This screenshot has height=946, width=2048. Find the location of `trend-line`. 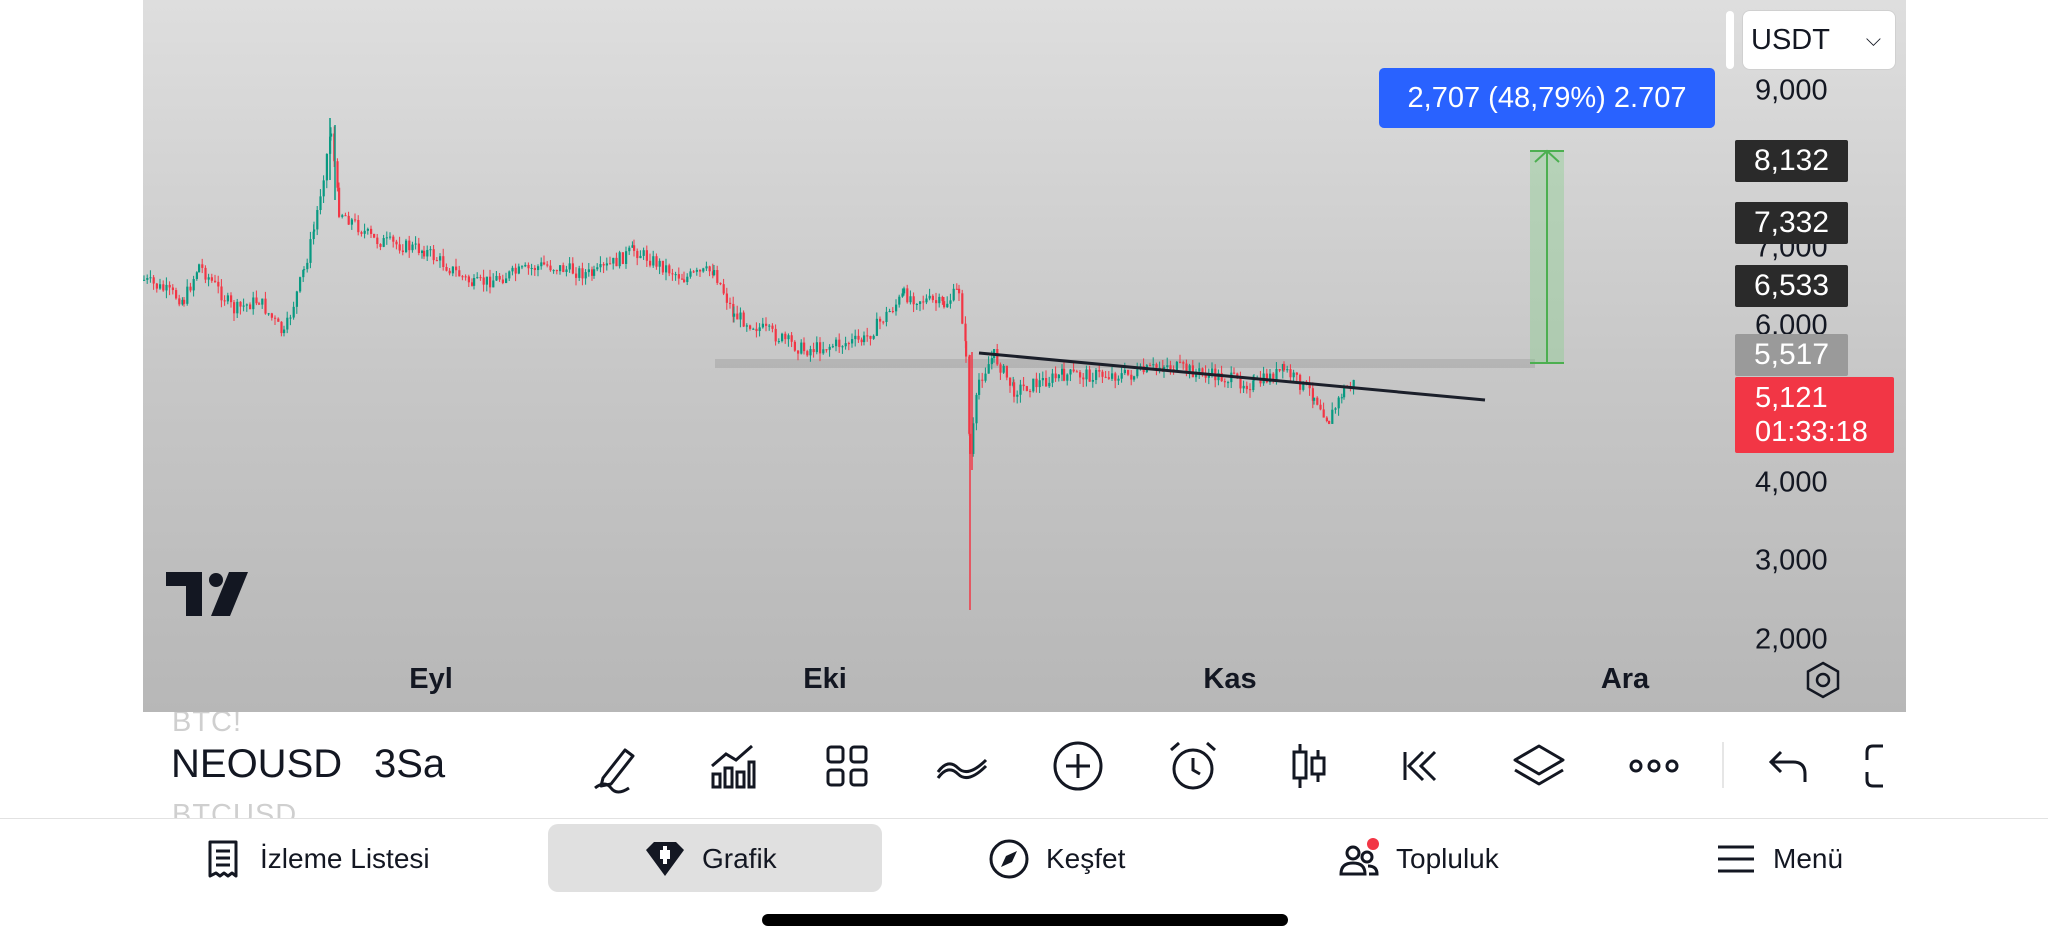

trend-line is located at coordinates (1232, 376).